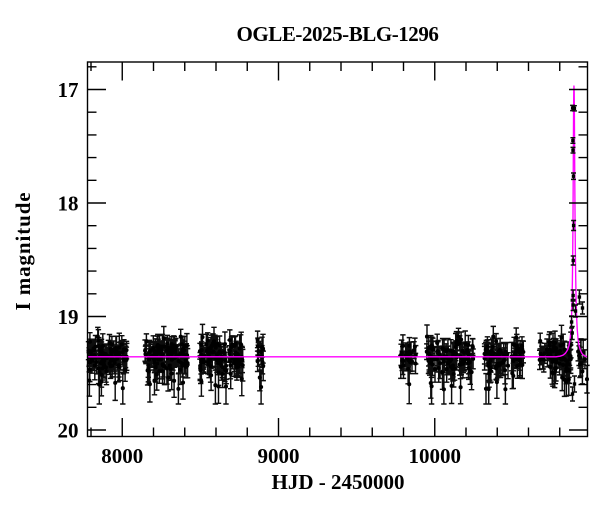 The width and height of the screenshot is (600, 517). What do you see at coordinates (68, 430) in the screenshot?
I see `svg-text: 20` at bounding box center [68, 430].